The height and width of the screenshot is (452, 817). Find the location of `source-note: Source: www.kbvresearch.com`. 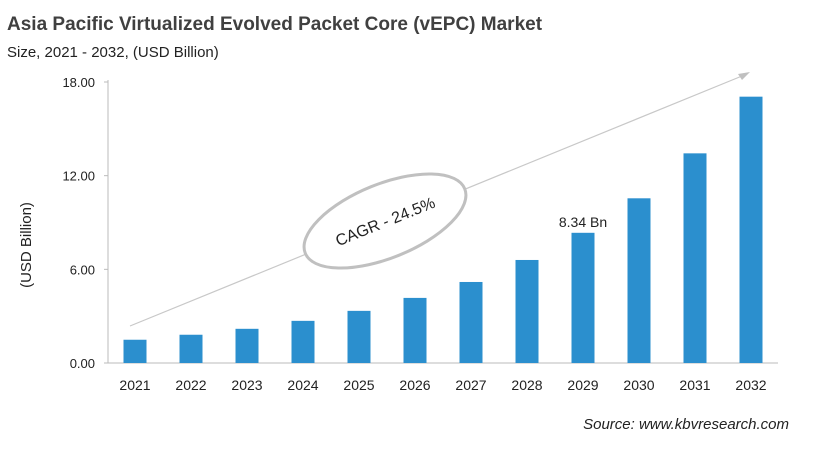

source-note: Source: www.kbvresearch.com is located at coordinates (686, 424).